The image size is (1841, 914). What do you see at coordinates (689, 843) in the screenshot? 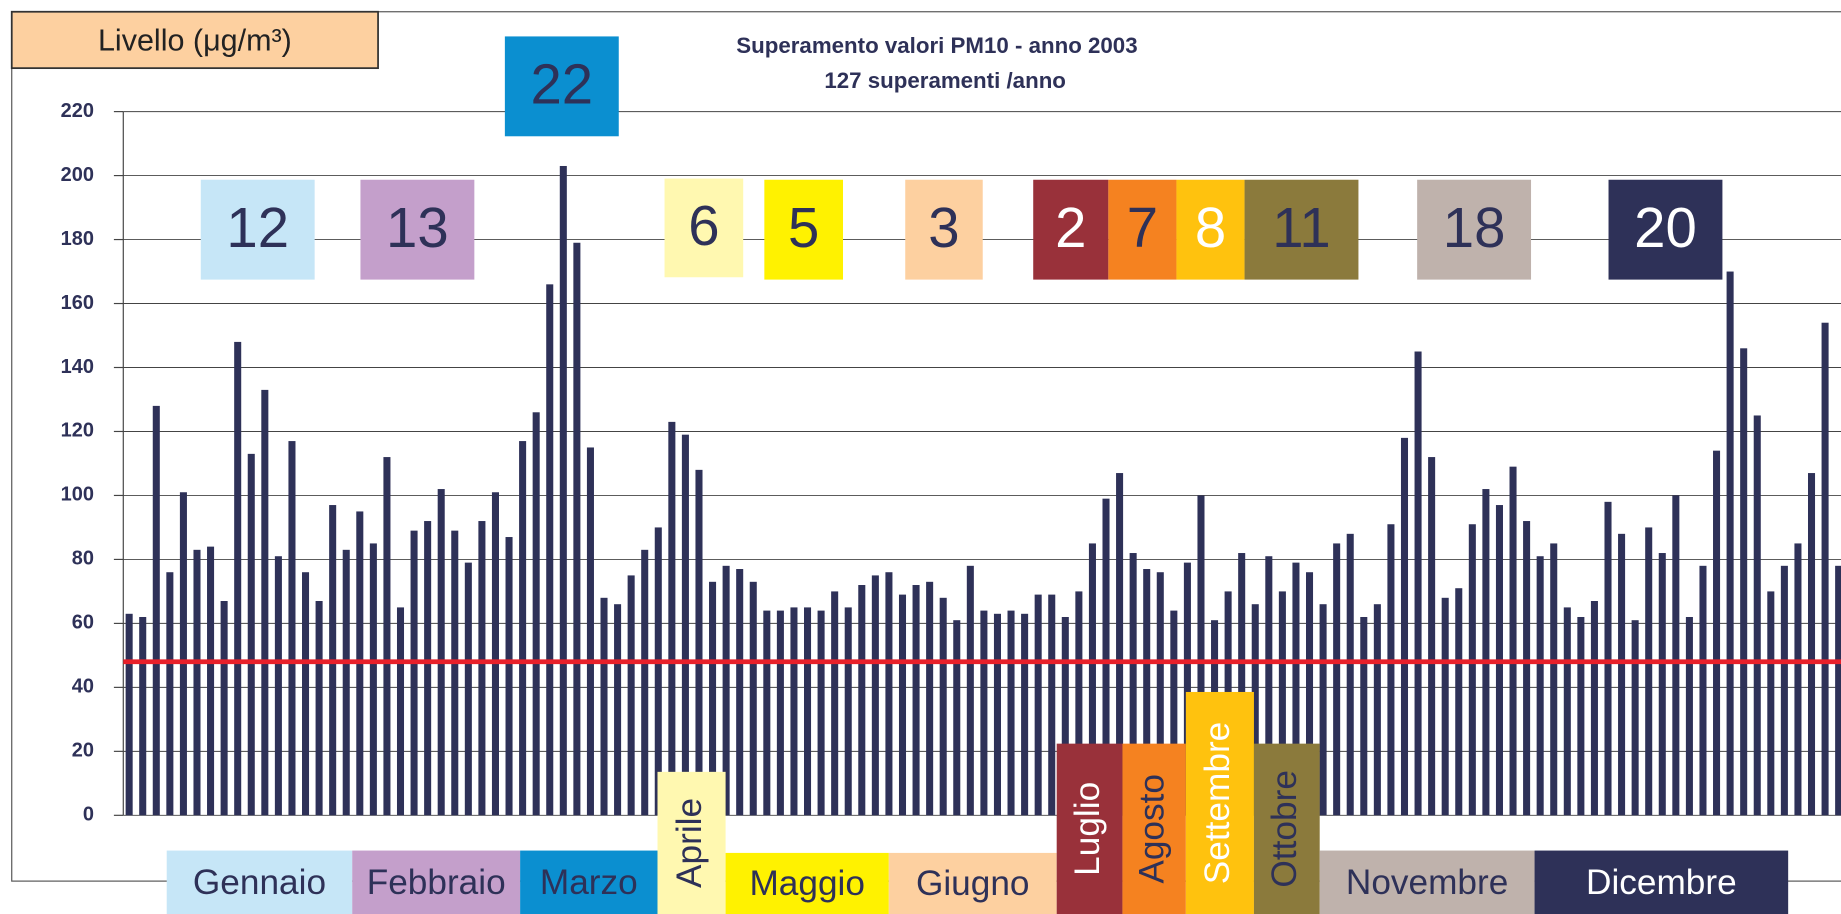
I see `month-label: Aprile` at bounding box center [689, 843].